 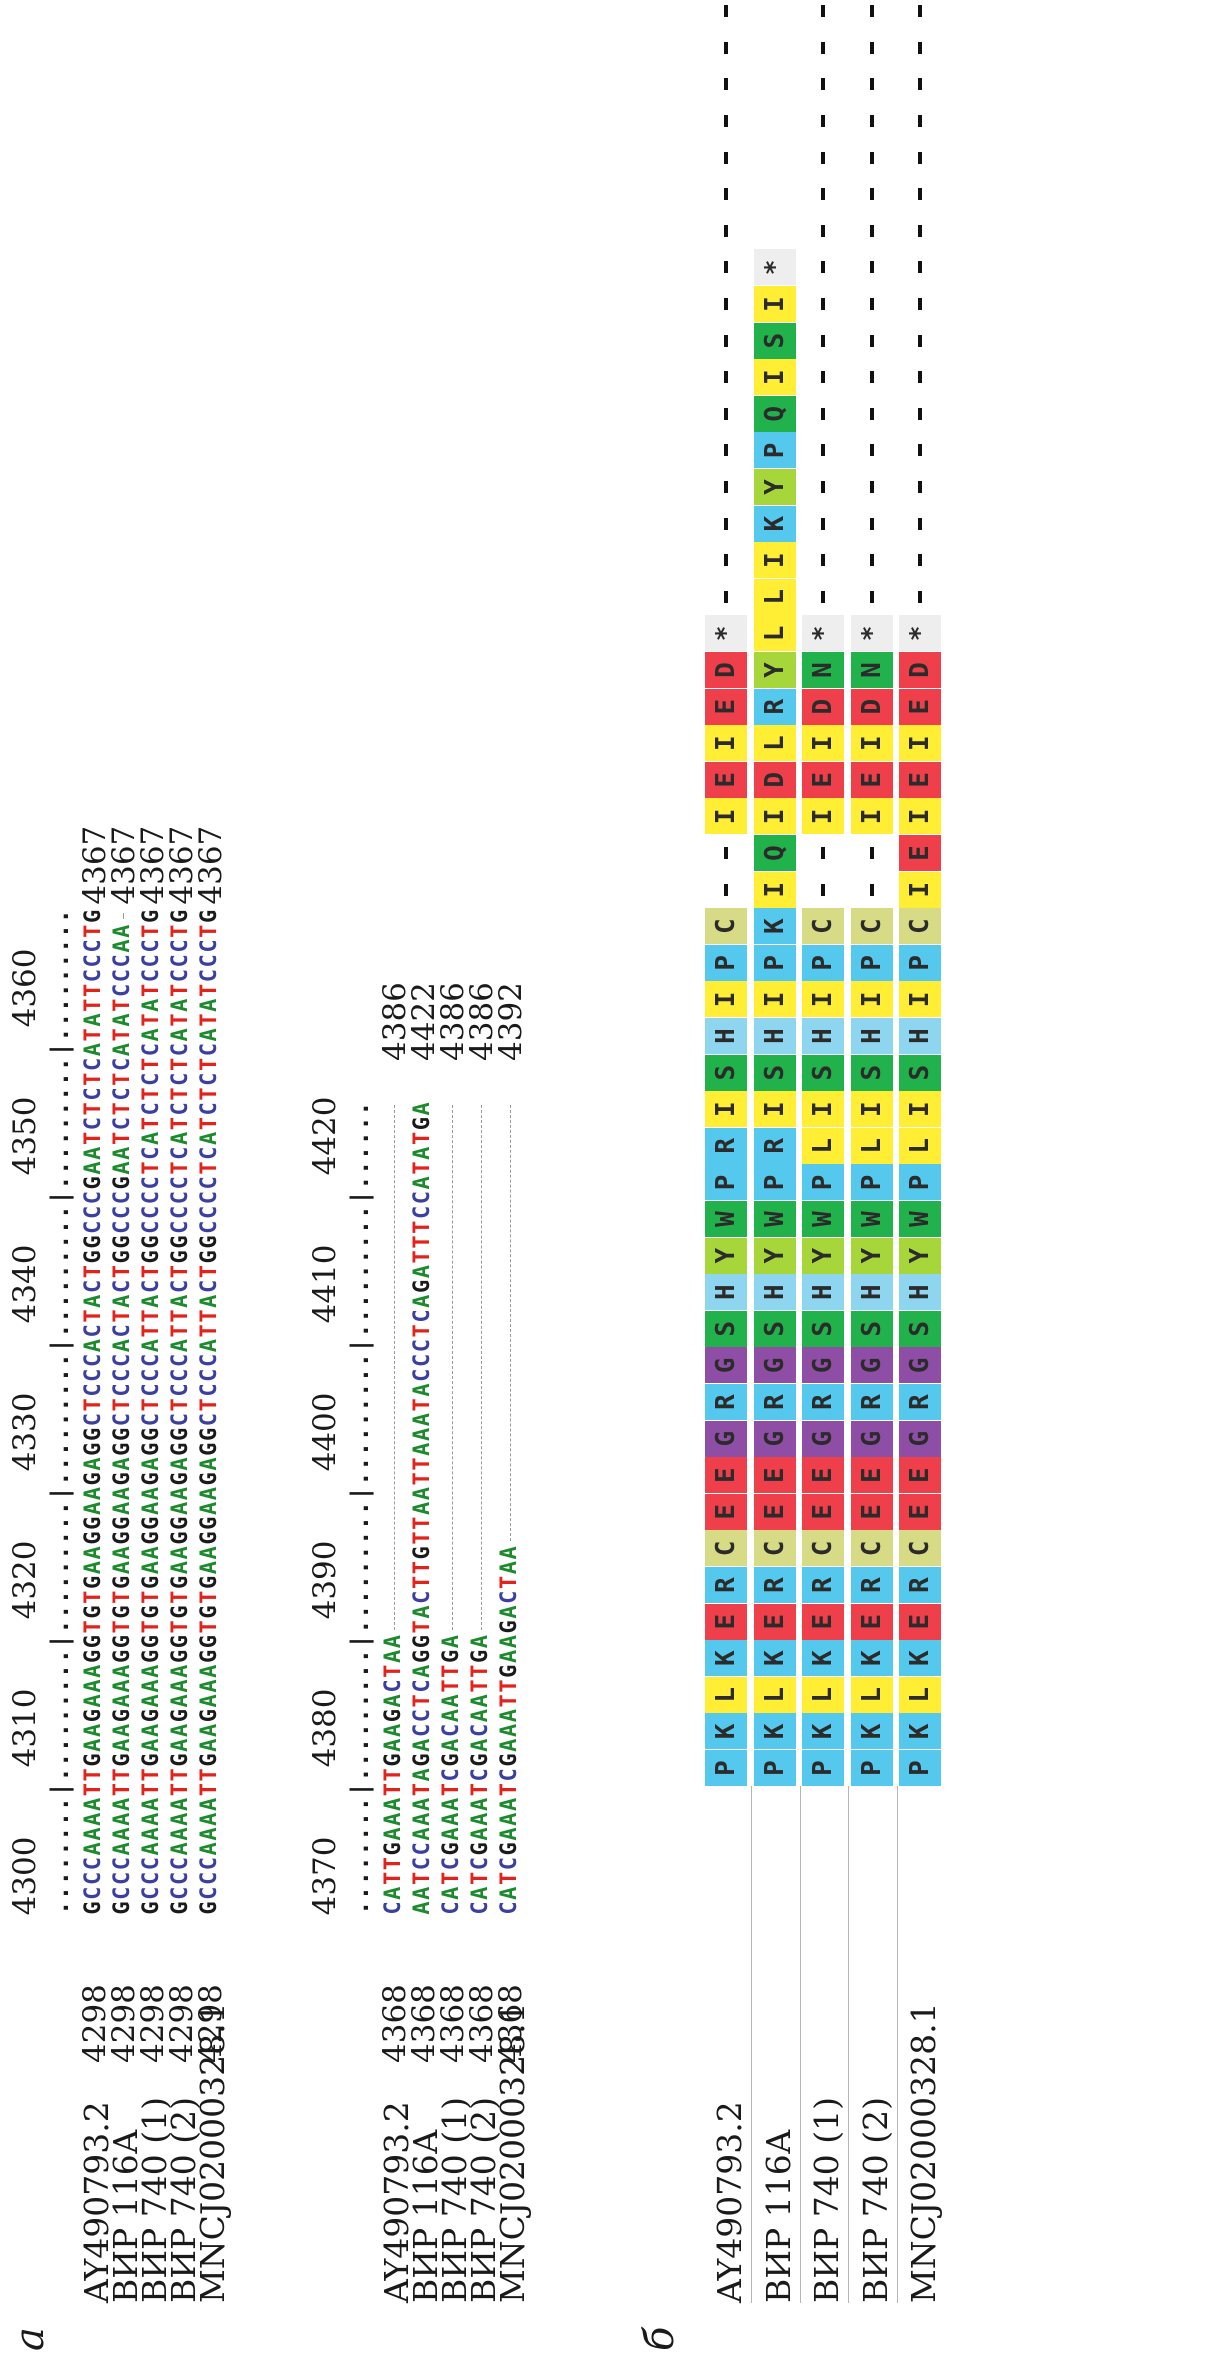 What do you see at coordinates (920, 1219) in the screenshot?
I see `amino-acid: W` at bounding box center [920, 1219].